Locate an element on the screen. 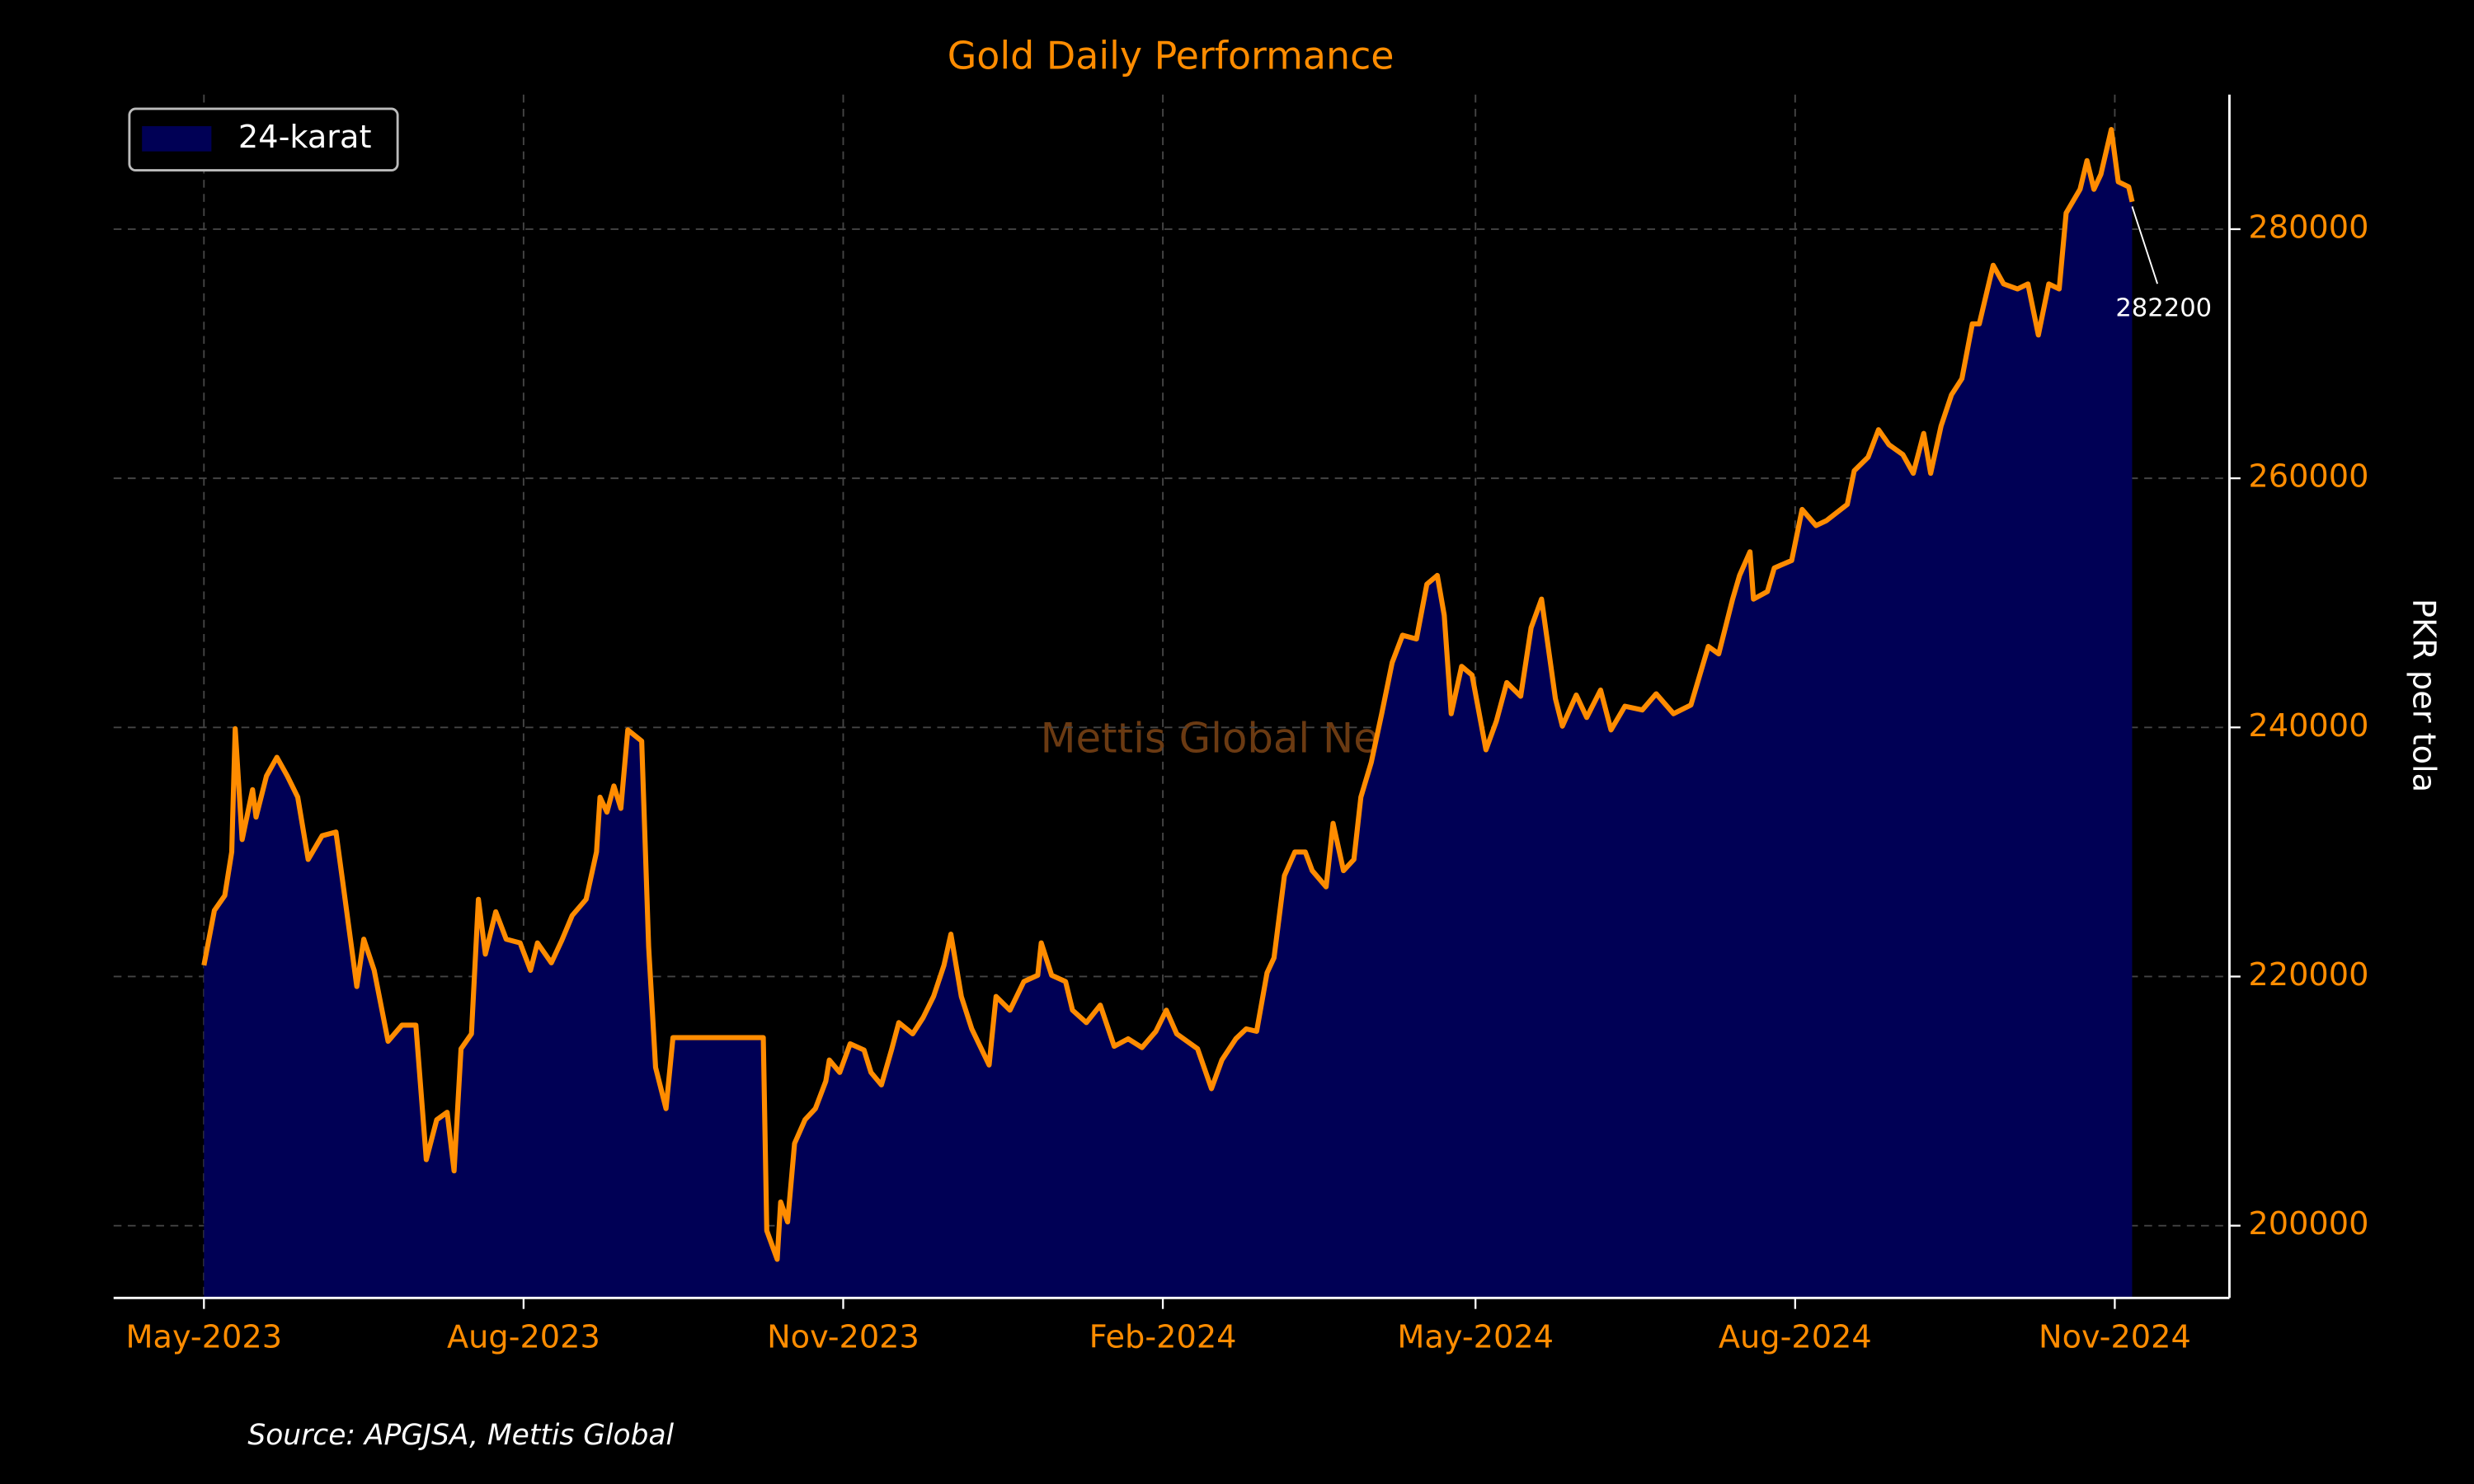  y-tick-label: 260000 is located at coordinates (2308, 477).